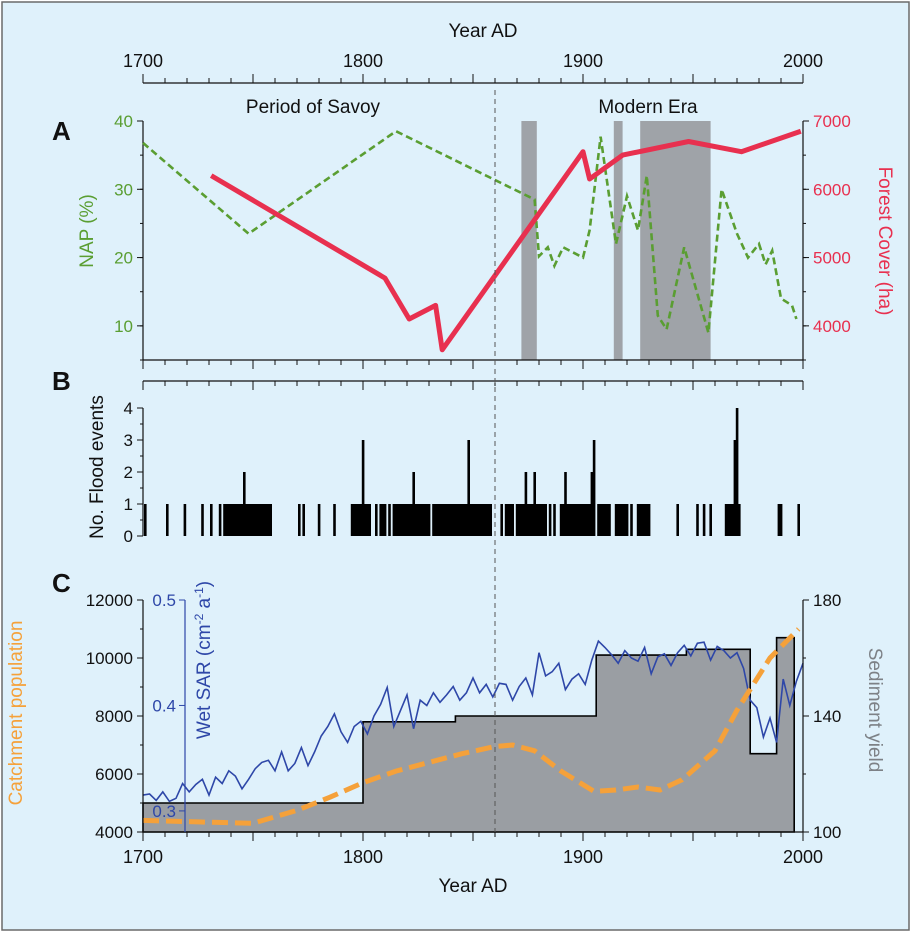 This screenshot has height=932, width=911. Describe the element at coordinates (598, 520) in the screenshot. I see `flood-bar-1907` at that location.